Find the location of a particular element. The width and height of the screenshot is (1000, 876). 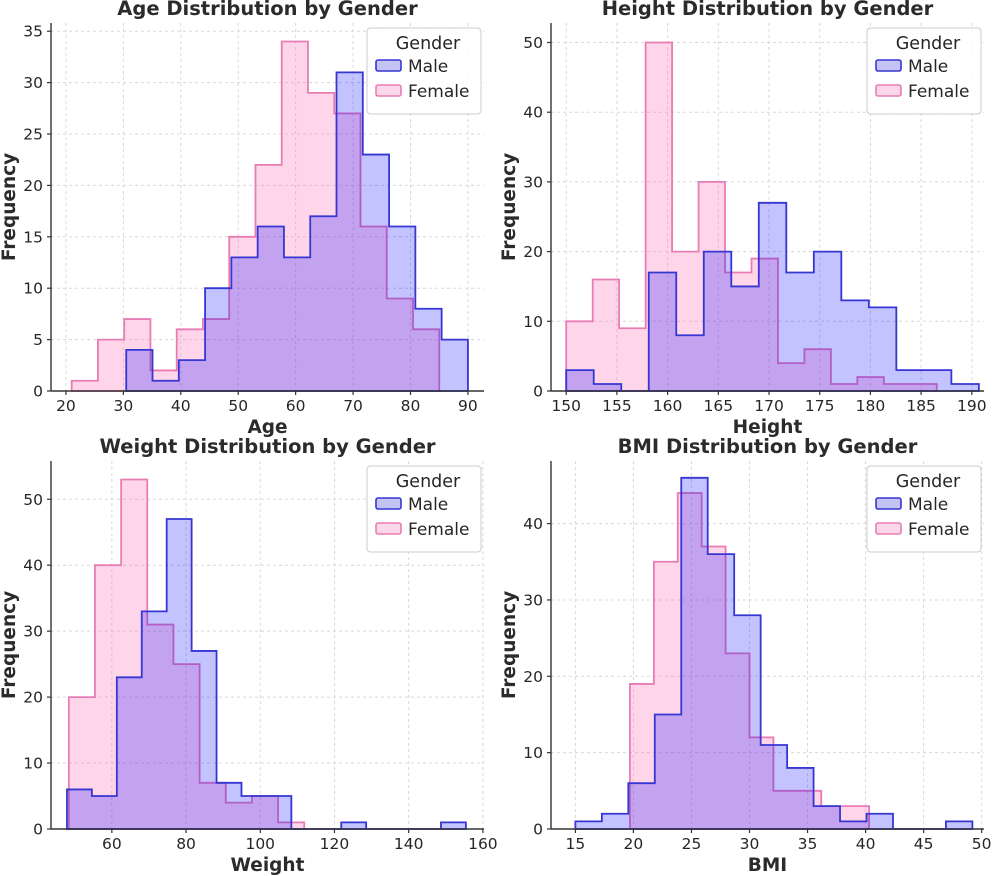

x-tick-label: 25 is located at coordinates (692, 844).